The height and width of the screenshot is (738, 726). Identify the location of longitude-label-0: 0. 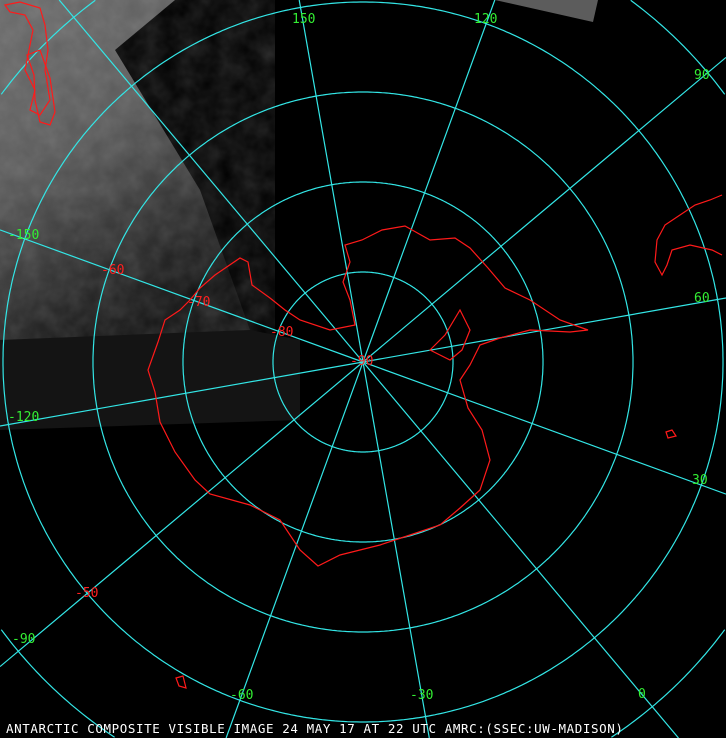
(642, 694).